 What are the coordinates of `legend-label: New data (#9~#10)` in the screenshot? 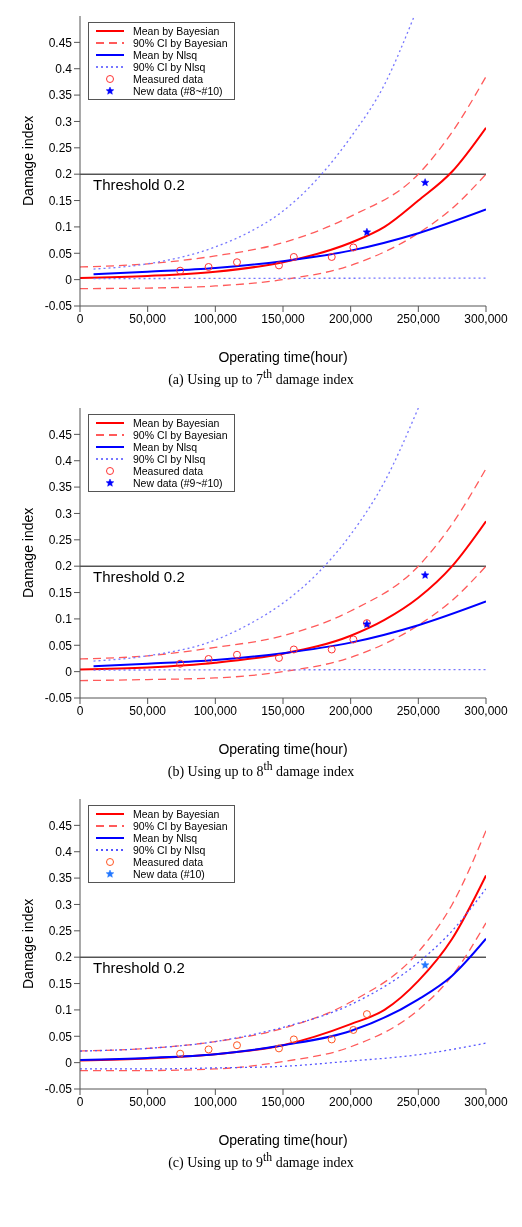 It's located at (178, 482).